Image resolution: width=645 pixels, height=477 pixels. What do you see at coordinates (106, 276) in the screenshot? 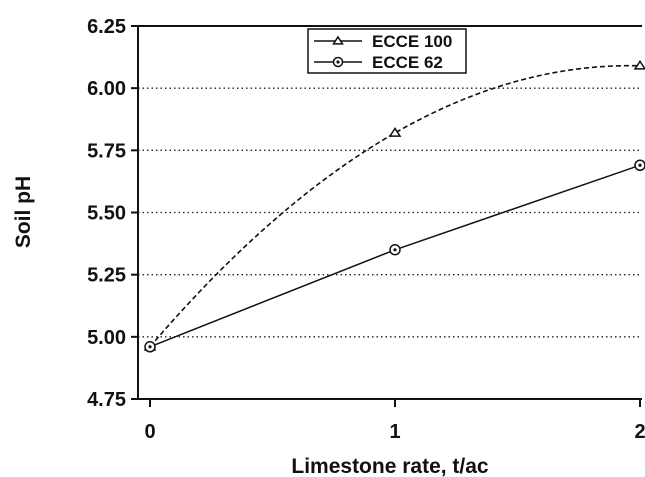
I see `y-tick-label: 5.25` at bounding box center [106, 276].